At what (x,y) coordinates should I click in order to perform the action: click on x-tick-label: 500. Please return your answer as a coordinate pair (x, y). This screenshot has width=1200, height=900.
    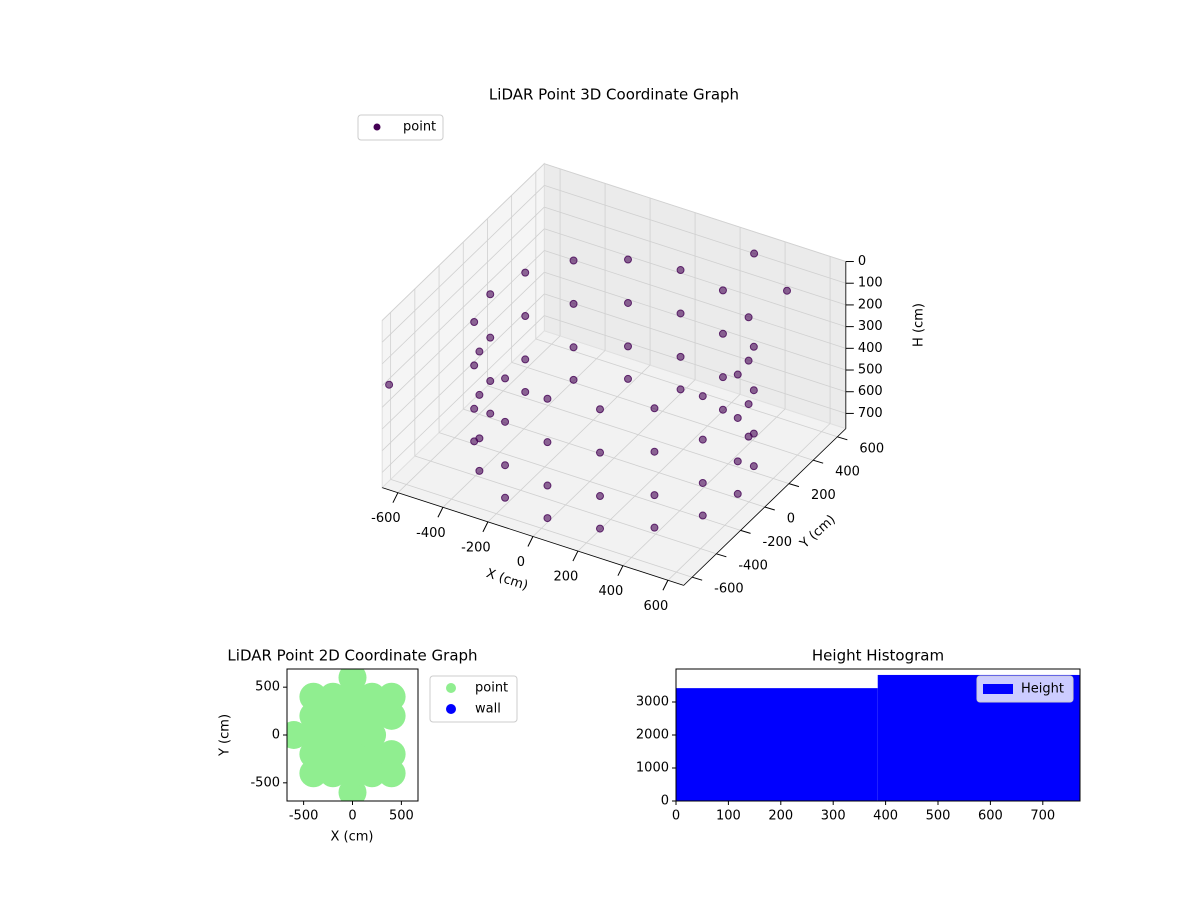
    Looking at the image, I should click on (938, 816).